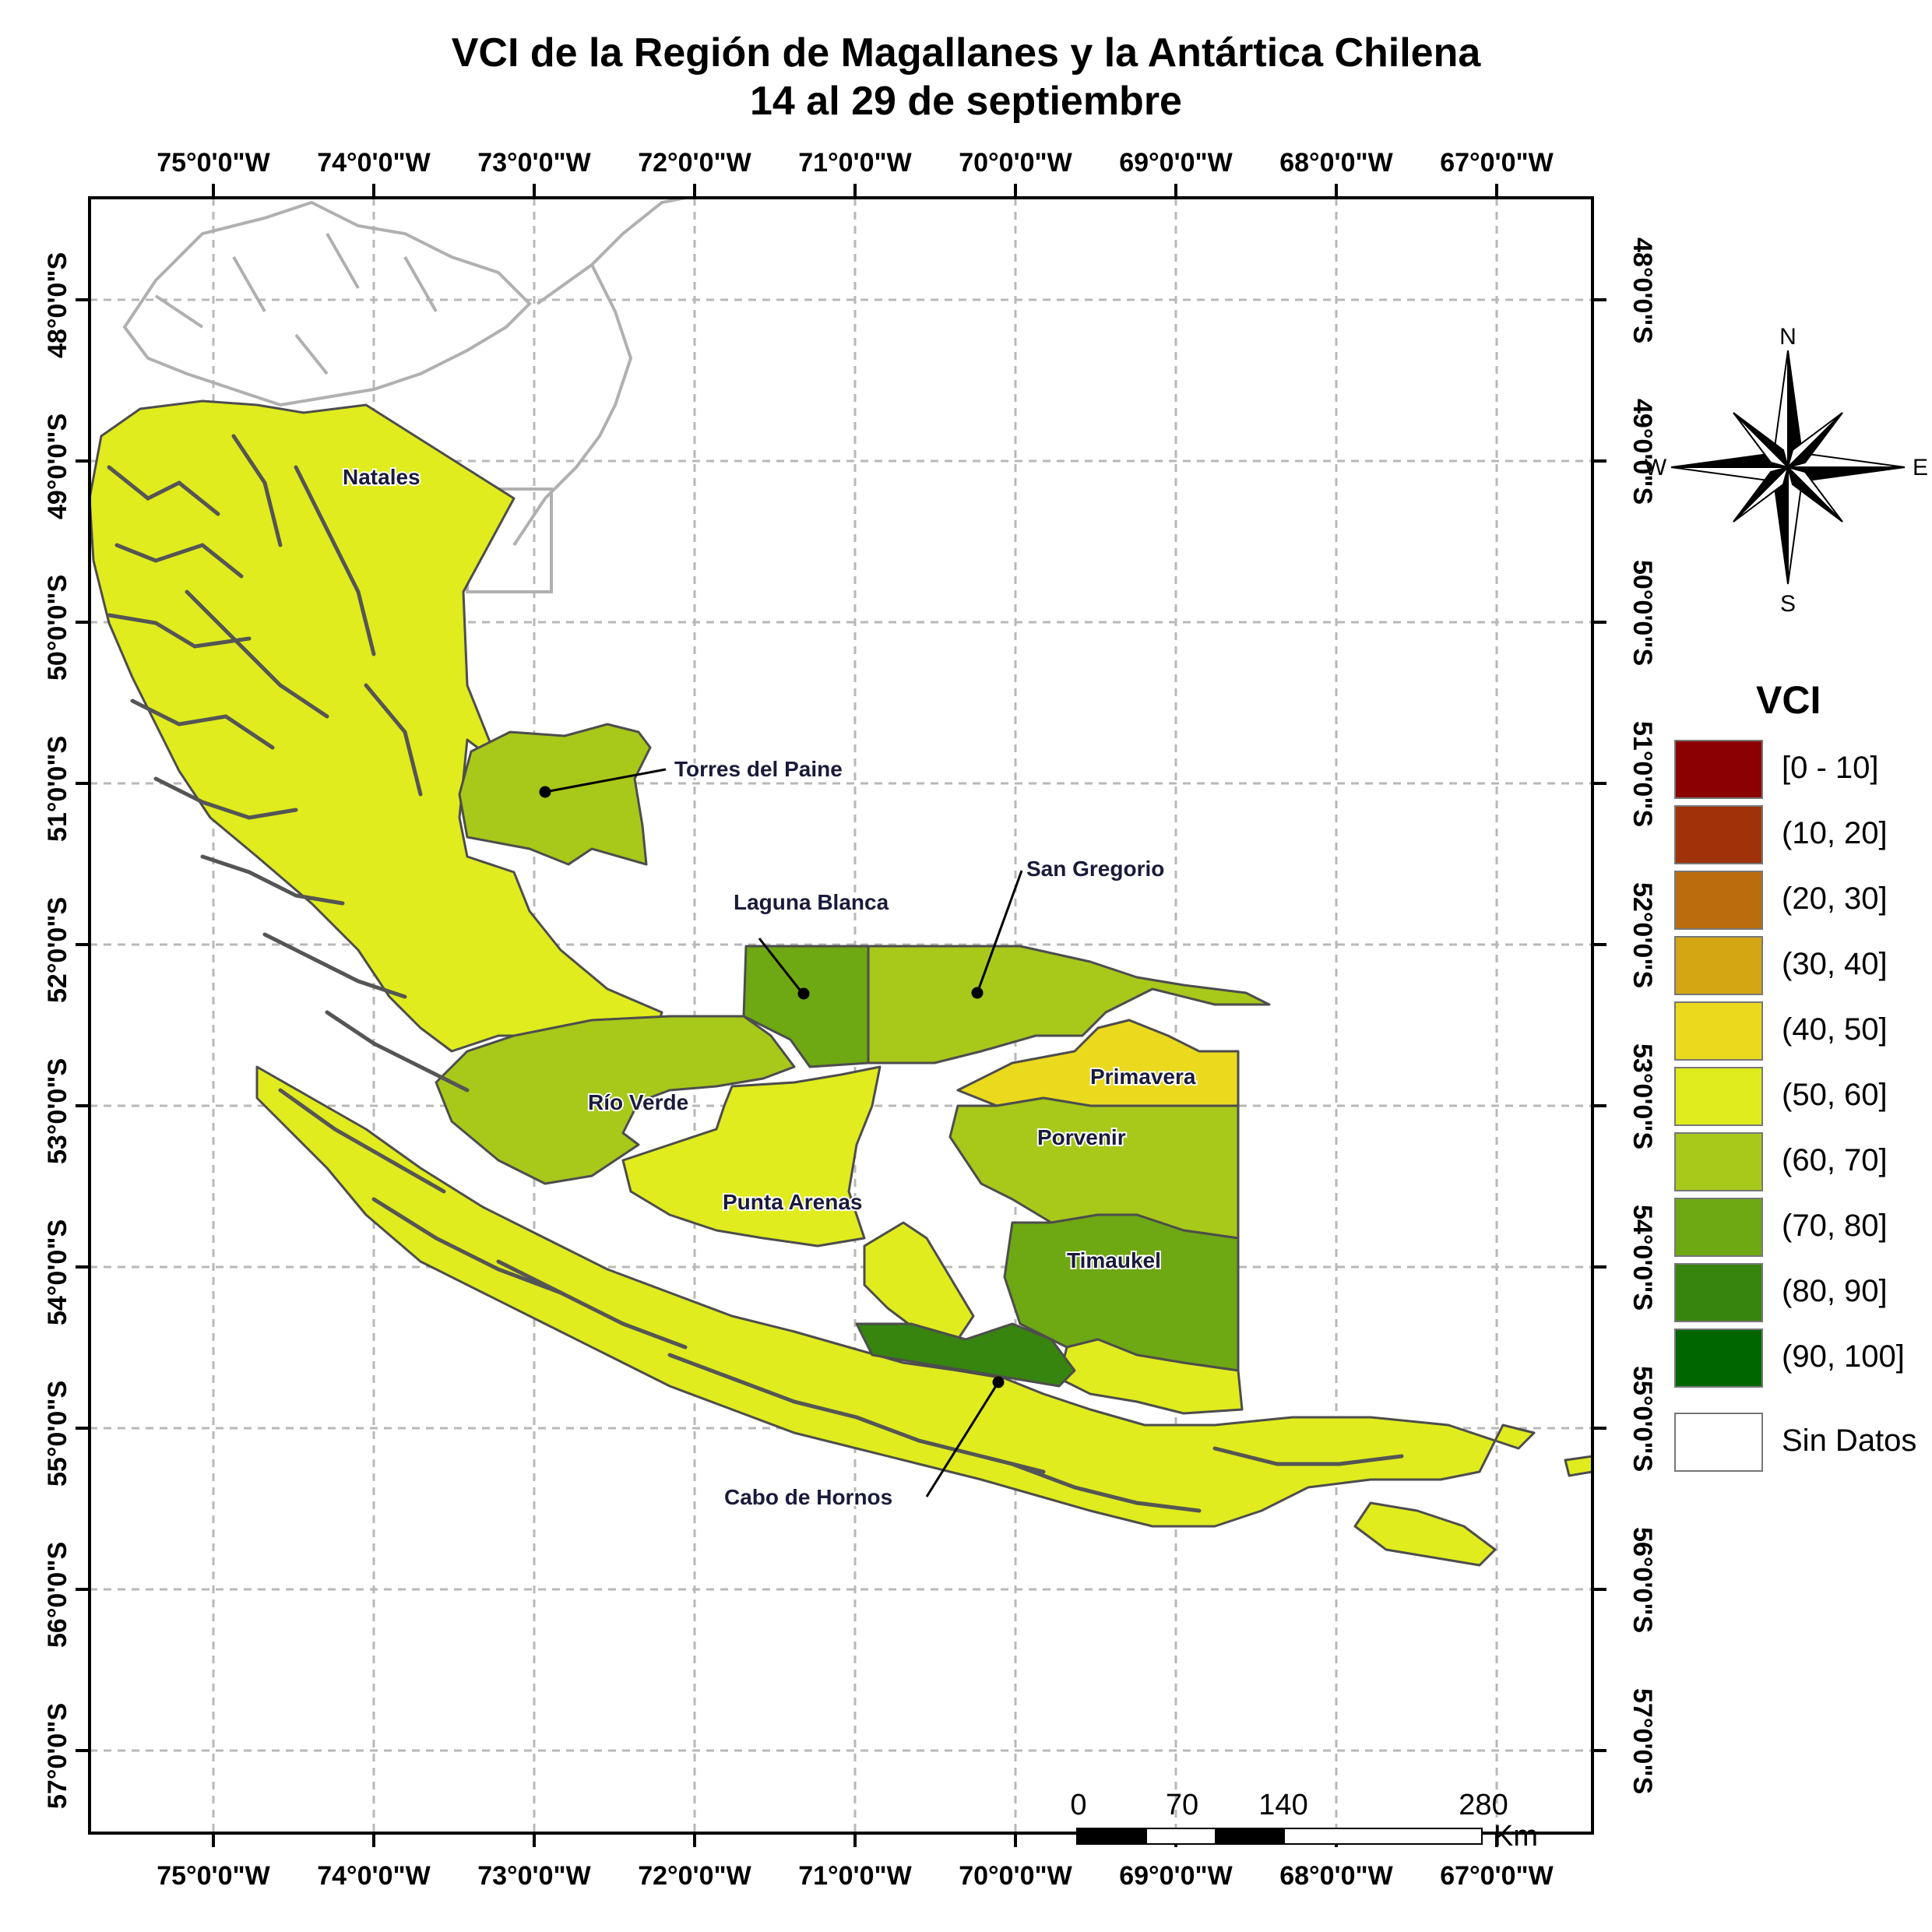 Image resolution: width=1932 pixels, height=1932 pixels. What do you see at coordinates (1143, 1077) in the screenshot?
I see `label-primavera: Primavera` at bounding box center [1143, 1077].